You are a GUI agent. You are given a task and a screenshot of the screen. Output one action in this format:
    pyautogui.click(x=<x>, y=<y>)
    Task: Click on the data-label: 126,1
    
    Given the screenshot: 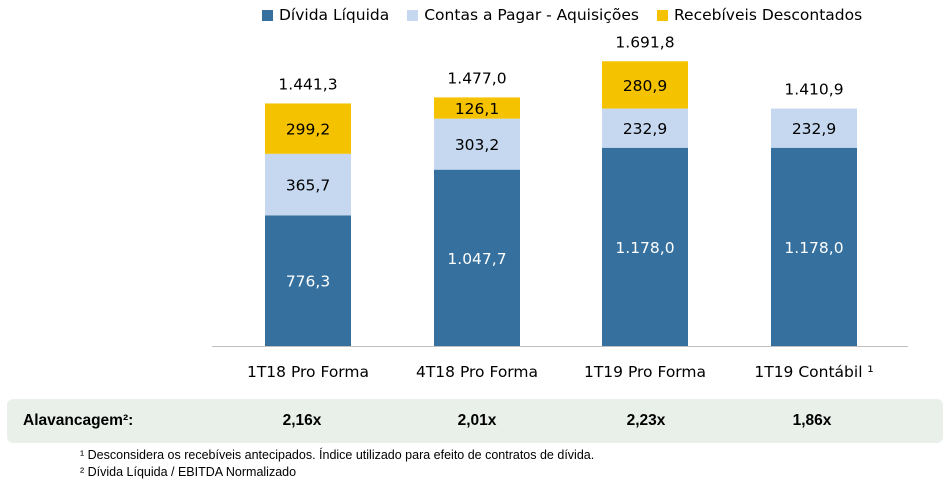 What is the action you would take?
    pyautogui.click(x=477, y=109)
    